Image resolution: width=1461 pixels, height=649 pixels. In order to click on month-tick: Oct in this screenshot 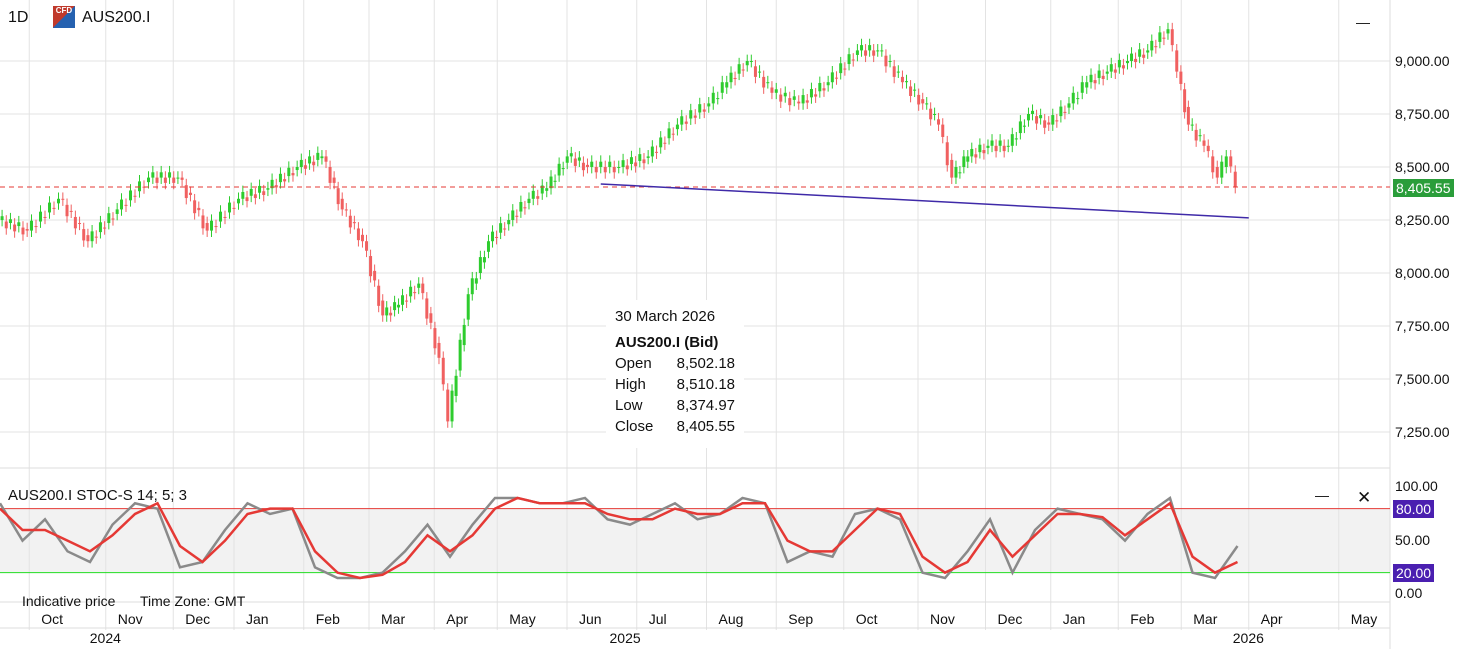, I will do `click(52, 619)`.